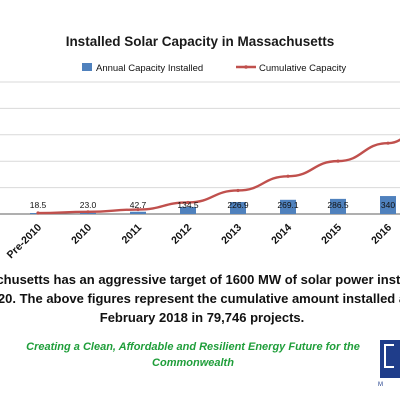 This screenshot has width=400, height=400. I want to click on x-tick-2015: 2015, so click(331, 234).